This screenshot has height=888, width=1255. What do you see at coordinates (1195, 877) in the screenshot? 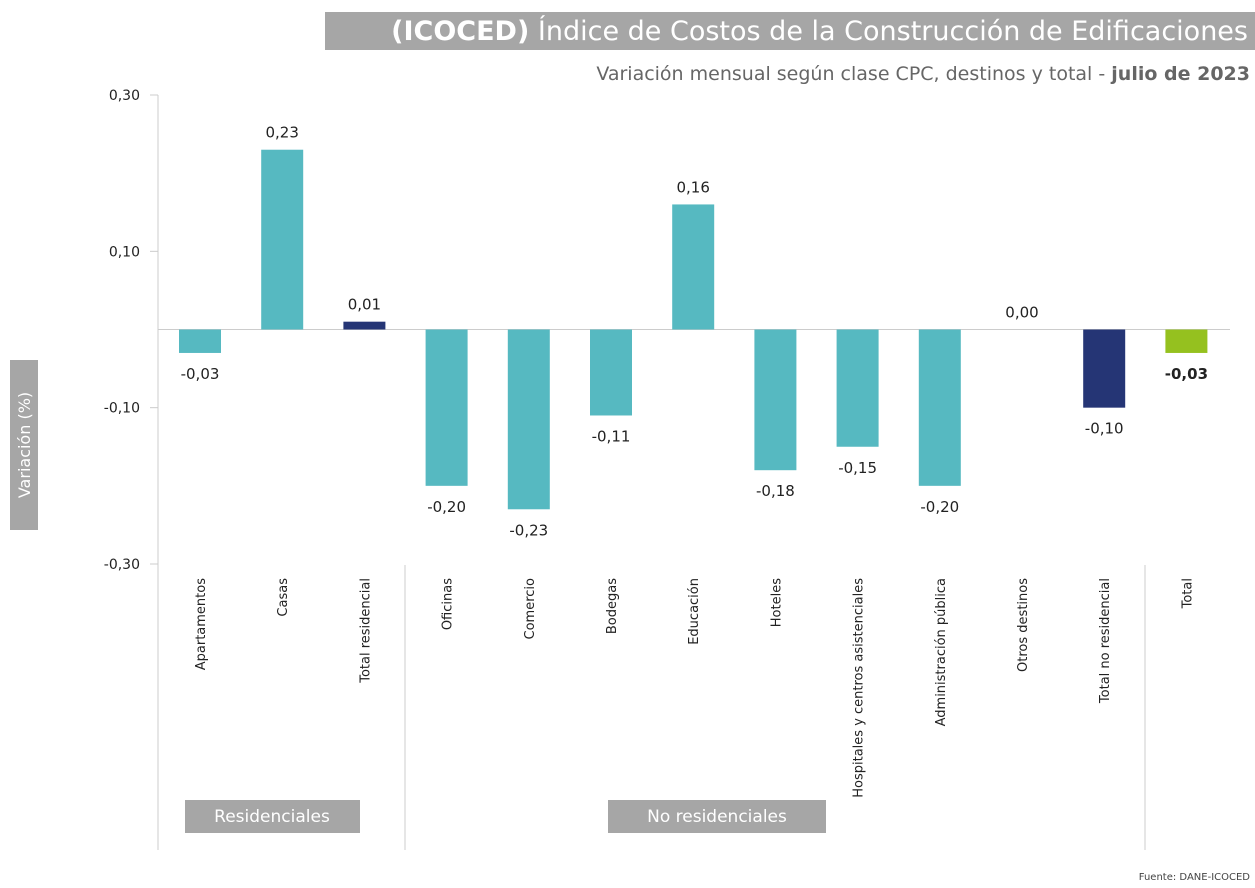
I see `source: Fuente: DANE-ICOCED` at bounding box center [1195, 877].